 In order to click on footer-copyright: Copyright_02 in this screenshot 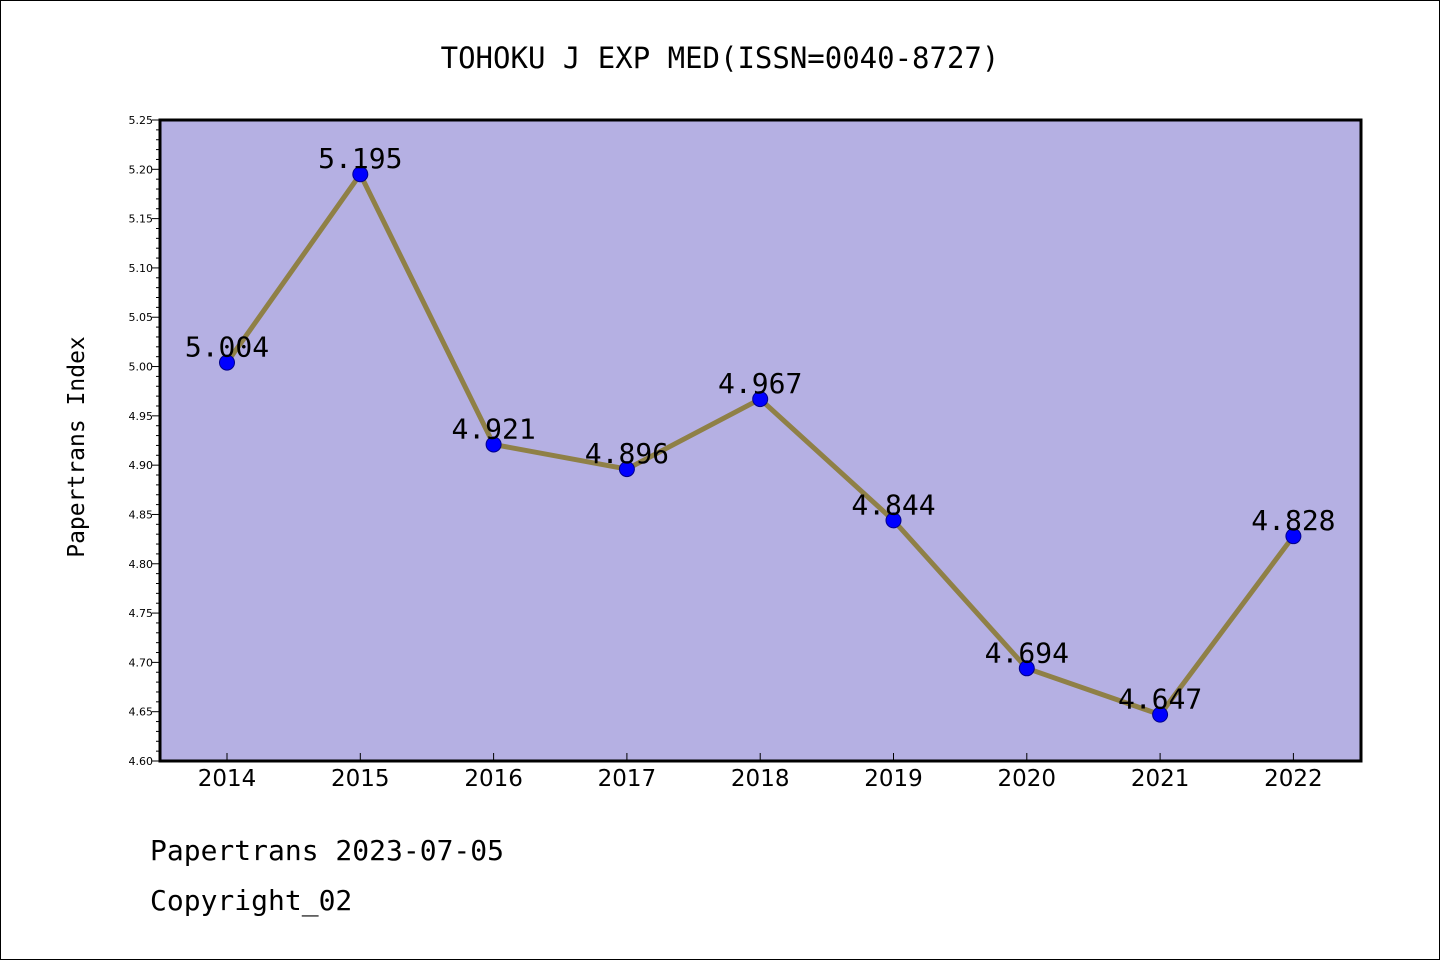, I will do `click(251, 900)`.